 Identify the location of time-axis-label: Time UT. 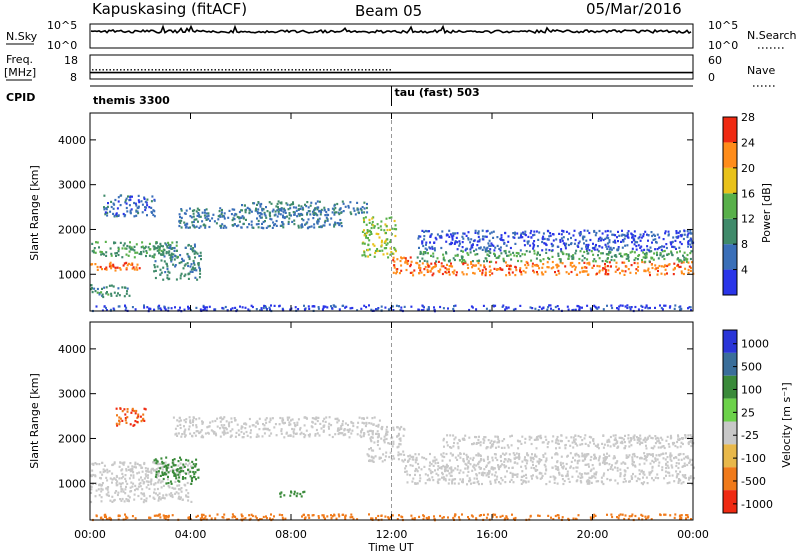
(390, 547).